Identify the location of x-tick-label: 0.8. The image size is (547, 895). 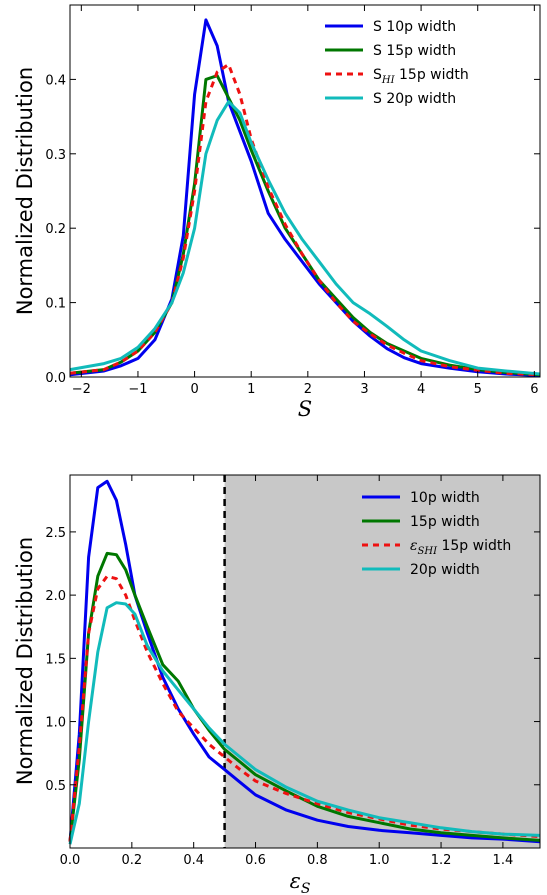
(317, 860).